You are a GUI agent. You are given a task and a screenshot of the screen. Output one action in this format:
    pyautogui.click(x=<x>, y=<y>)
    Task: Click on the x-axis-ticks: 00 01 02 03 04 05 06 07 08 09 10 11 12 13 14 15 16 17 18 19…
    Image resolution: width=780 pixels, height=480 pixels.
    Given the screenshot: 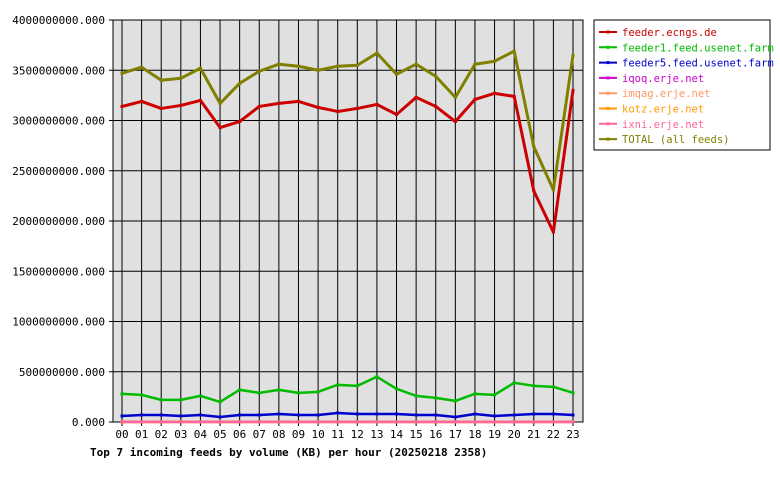 What is the action you would take?
    pyautogui.click(x=347, y=431)
    